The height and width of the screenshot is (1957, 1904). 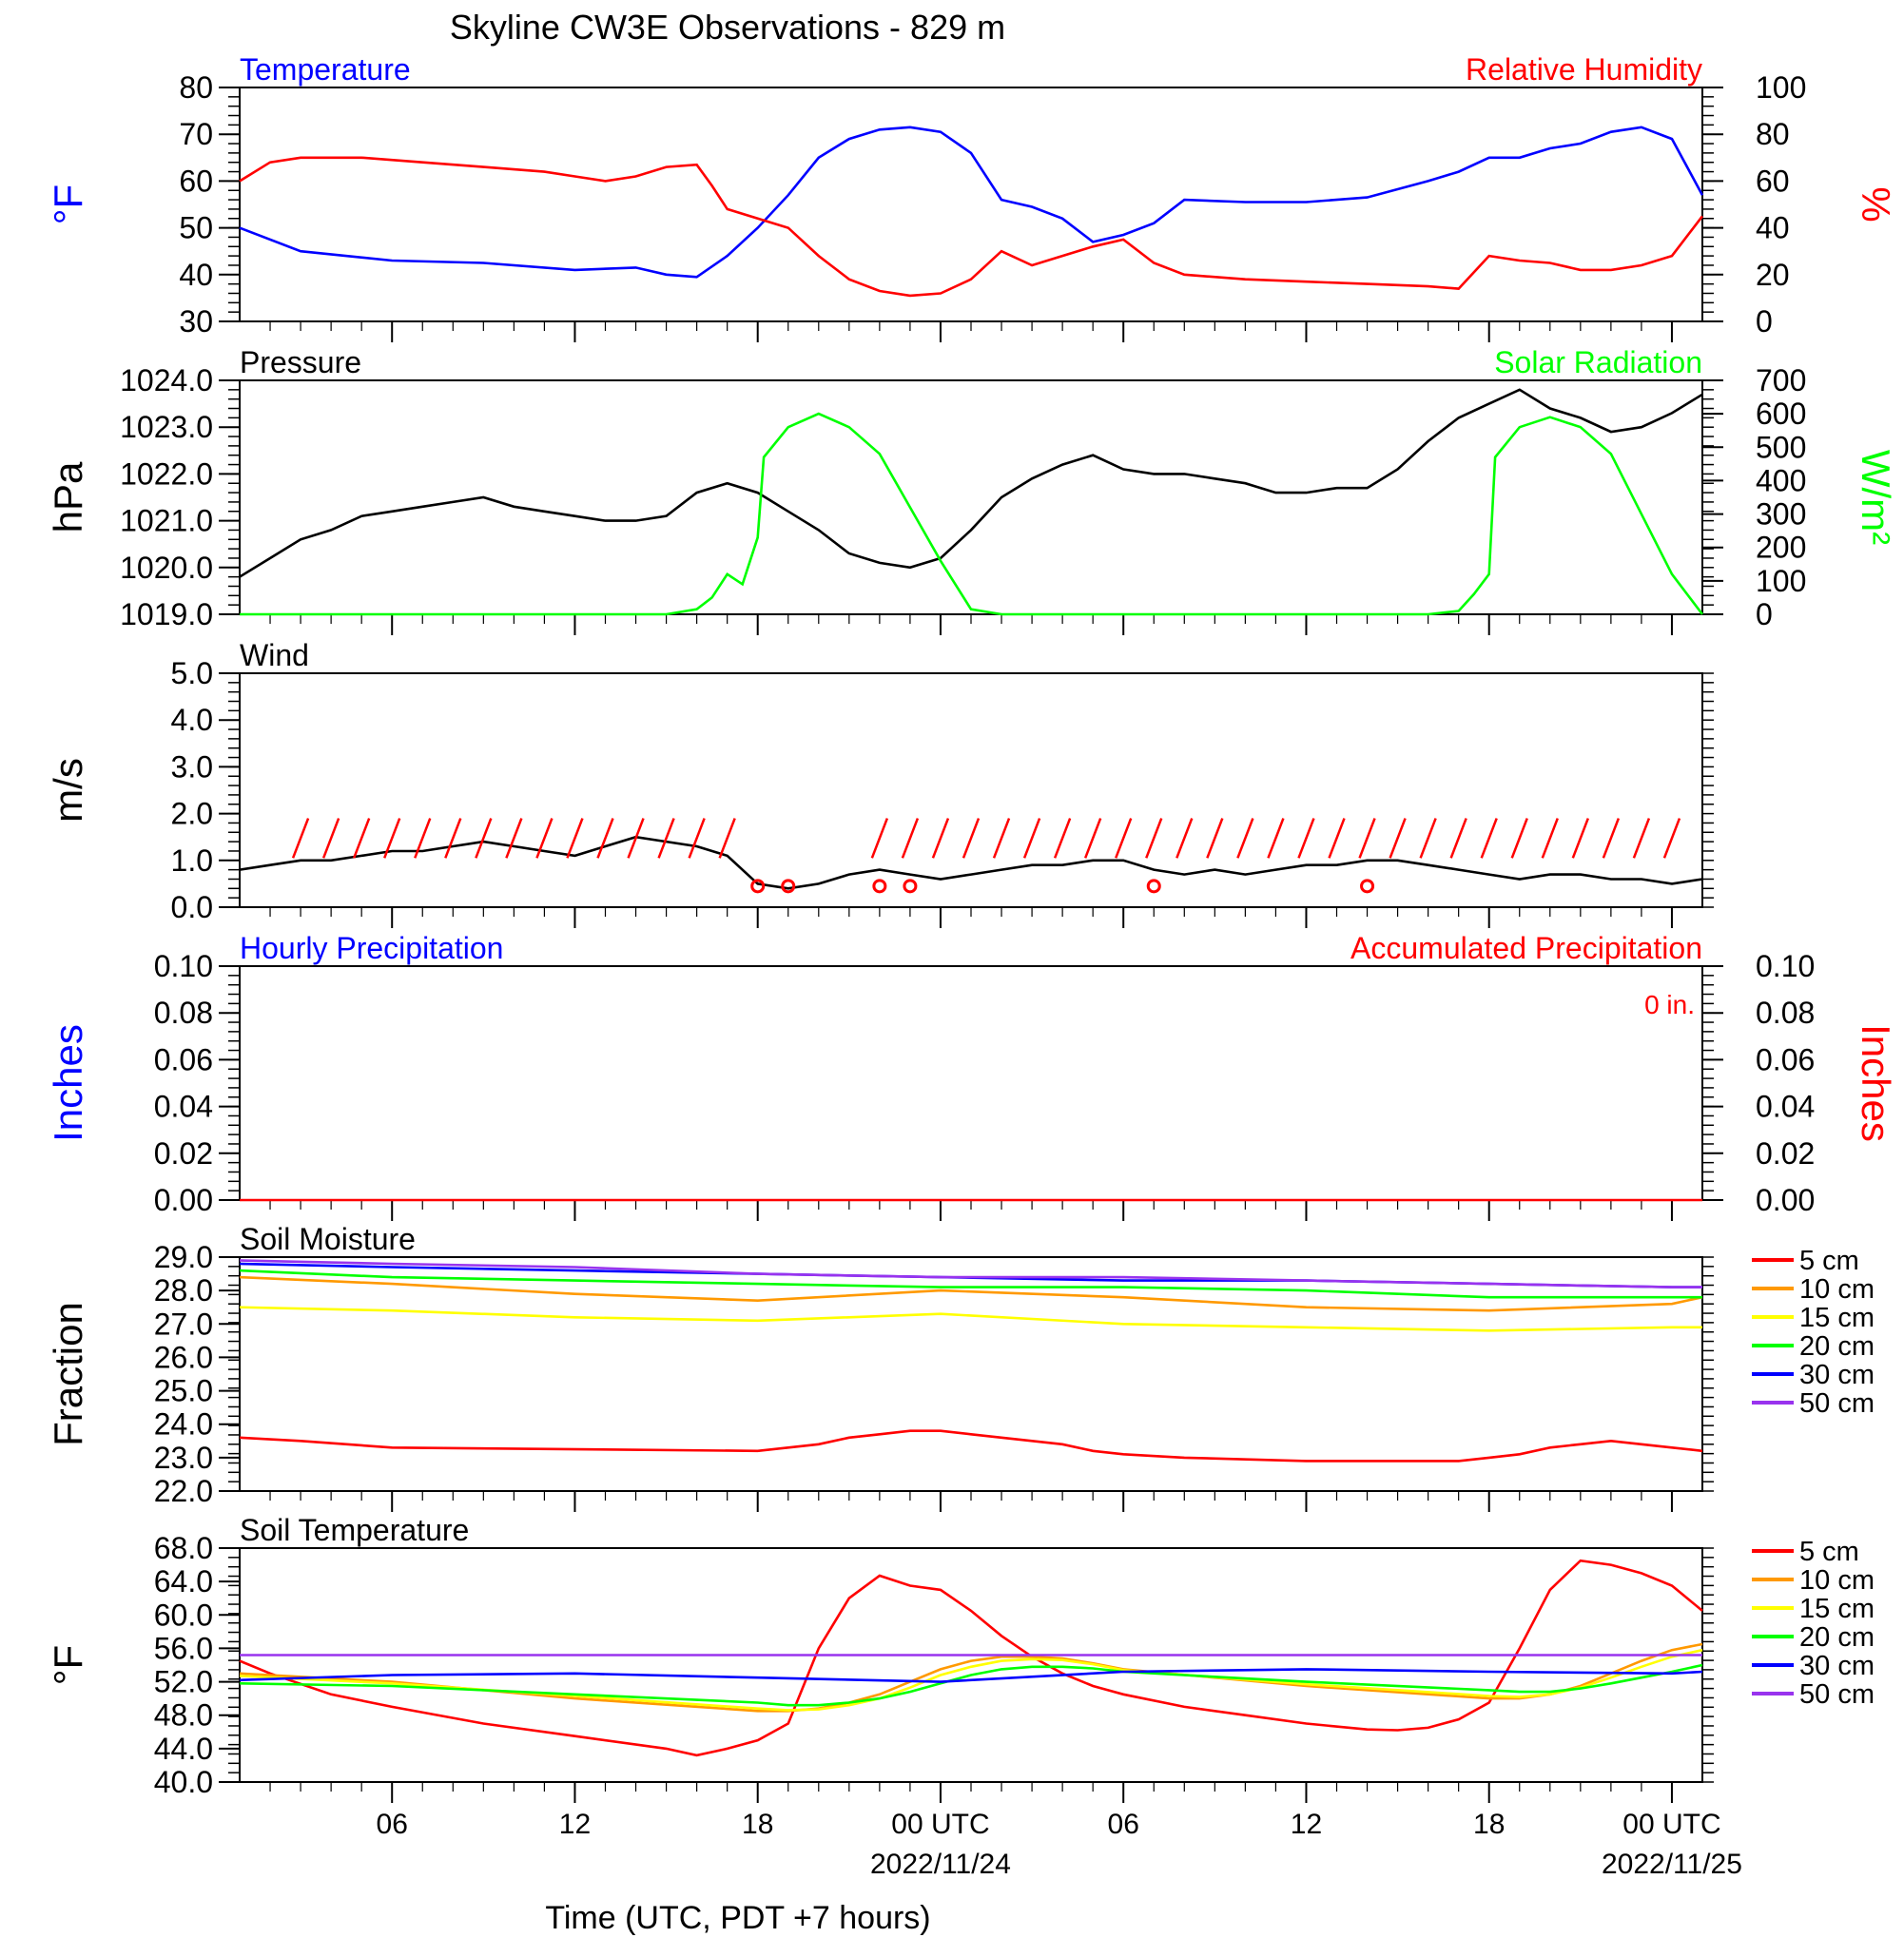 I want to click on y-tick-label-left: 29.0, so click(x=183, y=1257).